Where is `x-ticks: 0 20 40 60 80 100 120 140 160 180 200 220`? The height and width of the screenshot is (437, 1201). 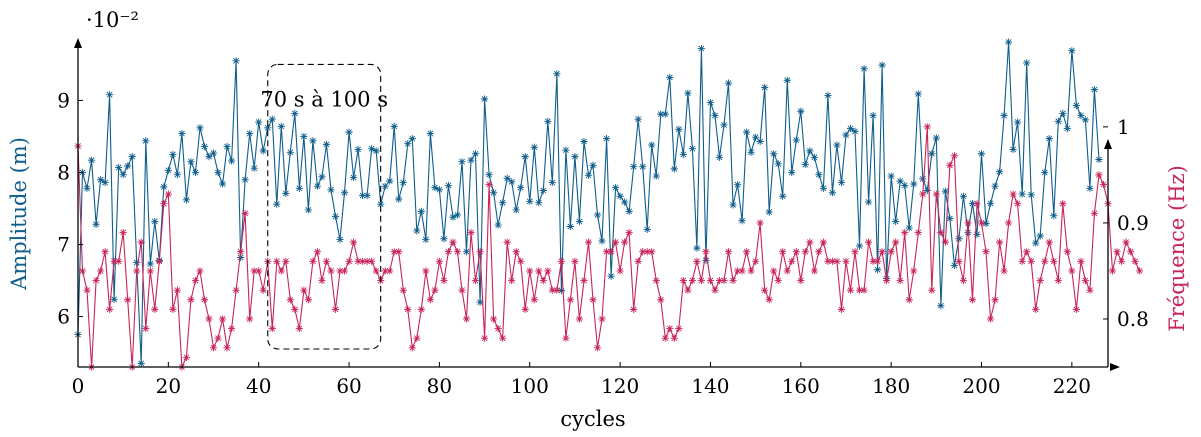 x-ticks: 0 20 40 60 80 100 120 140 160 180 200 220 is located at coordinates (581, 380).